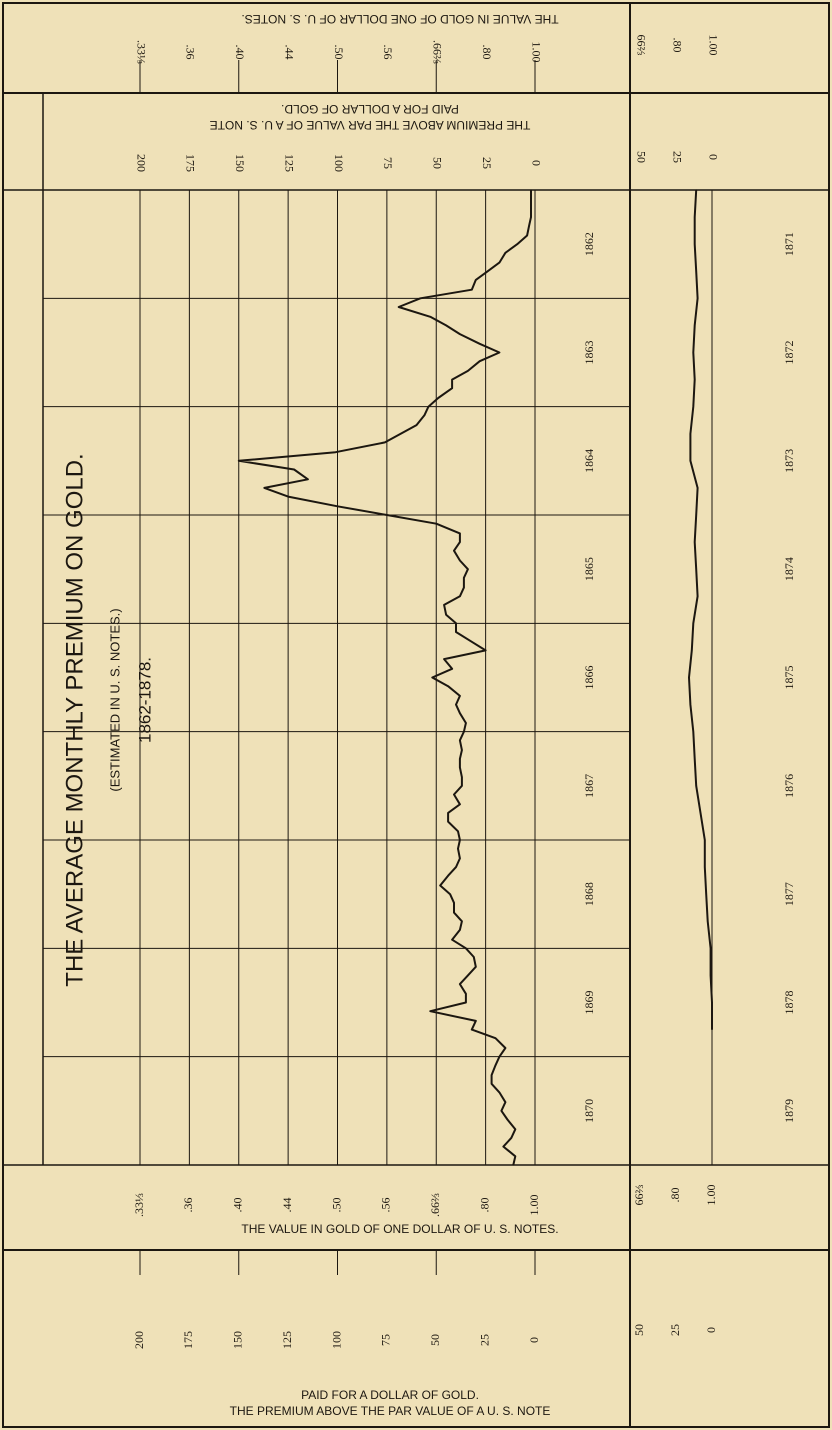 This screenshot has width=832, height=1430. Describe the element at coordinates (589, 1003) in the screenshot. I see `year-label: 1869` at that location.